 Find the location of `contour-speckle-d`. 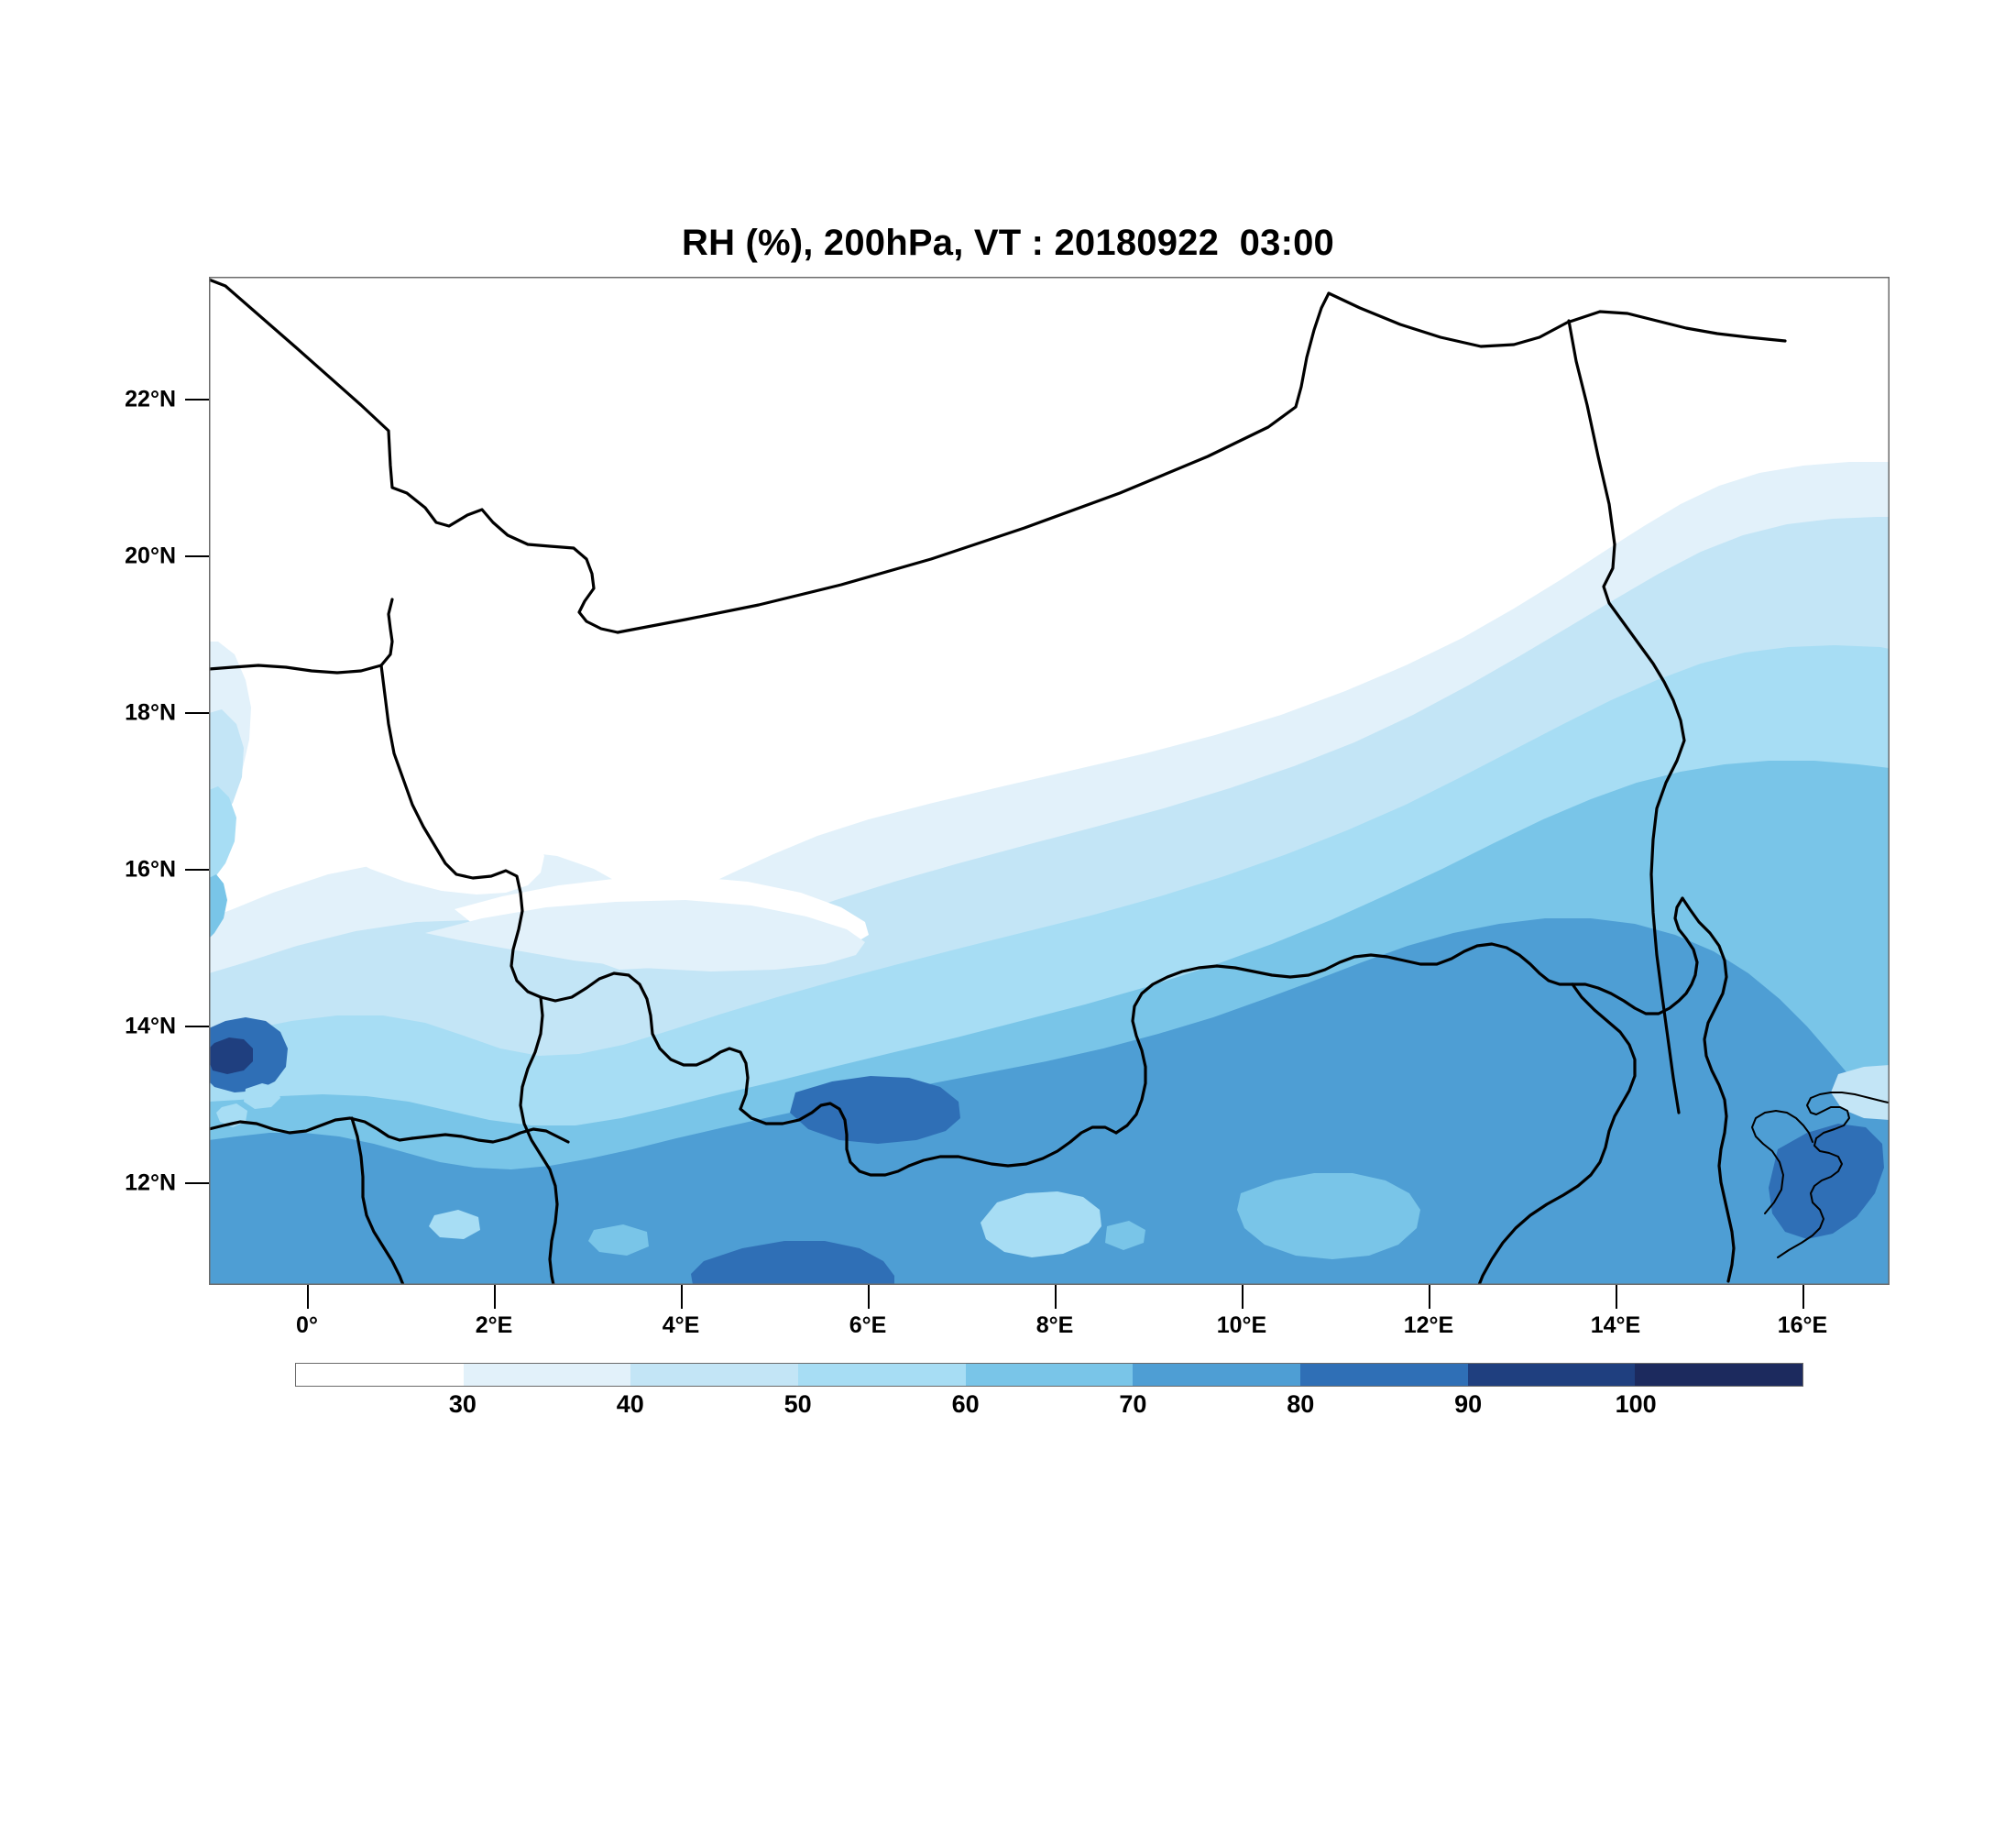

contour-speckle-d is located at coordinates (618, 1240).